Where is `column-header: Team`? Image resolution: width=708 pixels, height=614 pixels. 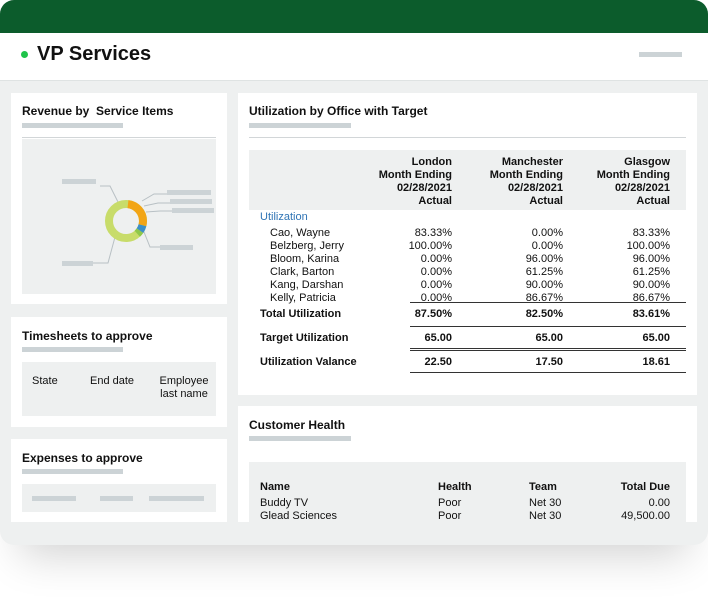
column-header: Team is located at coordinates (543, 487).